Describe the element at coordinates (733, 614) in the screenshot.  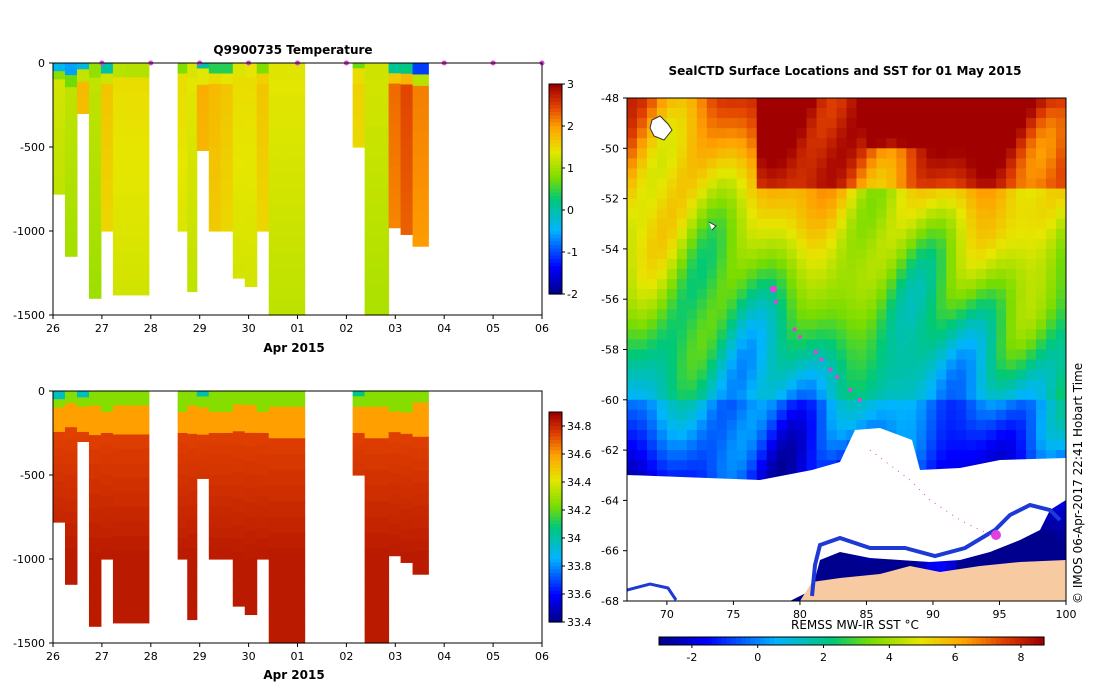
I see `map-x-tick-label: 75` at that location.